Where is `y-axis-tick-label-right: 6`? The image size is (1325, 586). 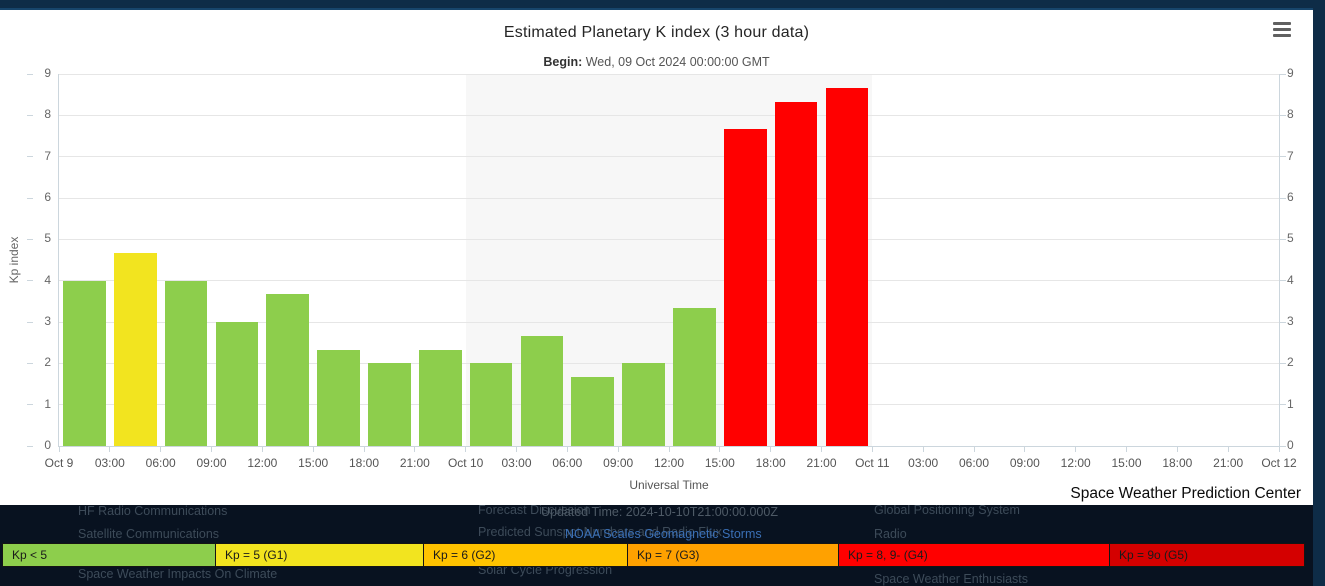 y-axis-tick-label-right: 6 is located at coordinates (1290, 197).